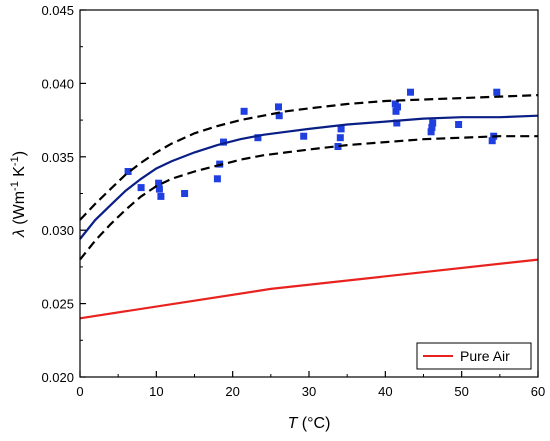 The height and width of the screenshot is (441, 550). Describe the element at coordinates (461, 391) in the screenshot. I see `x-tick-label: 50` at that location.